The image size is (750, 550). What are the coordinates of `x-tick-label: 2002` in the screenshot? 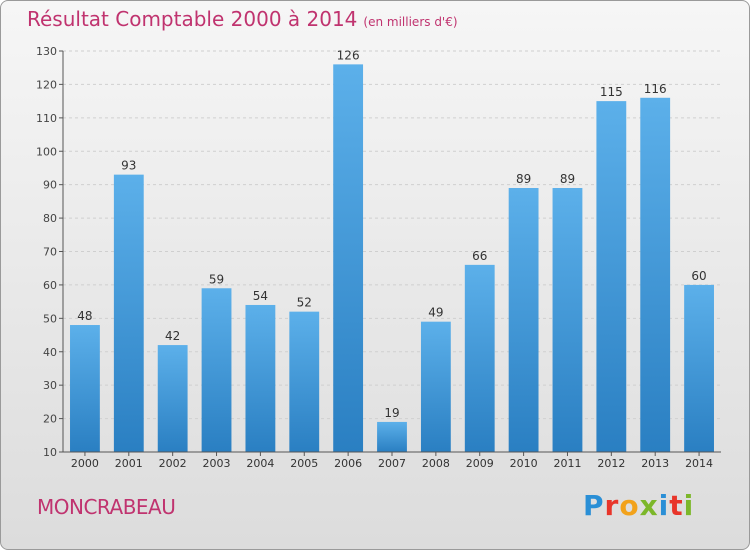 It's located at (173, 463).